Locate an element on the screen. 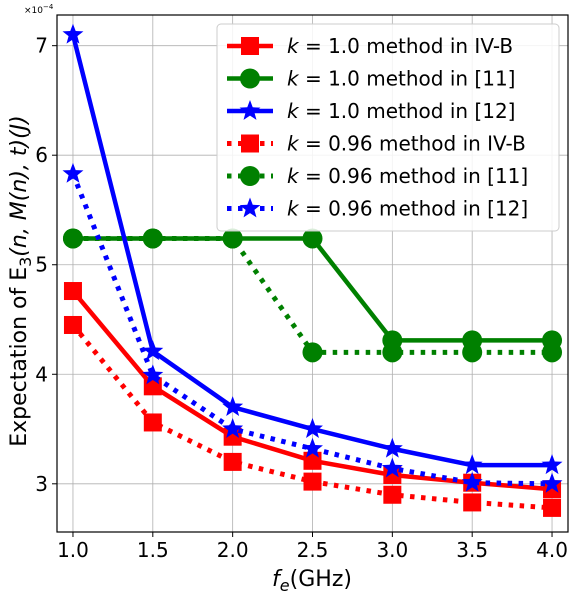 The width and height of the screenshot is (582, 599). legend-entry: k = 0.96 method in IV-B is located at coordinates (376, 144).